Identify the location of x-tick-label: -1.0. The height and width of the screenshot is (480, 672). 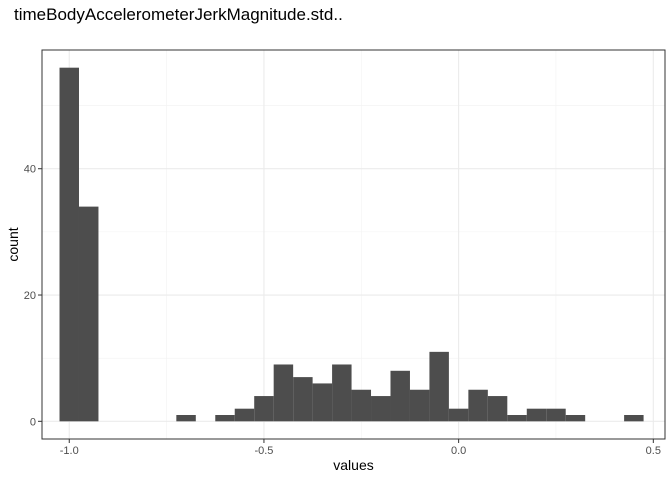
(69, 451).